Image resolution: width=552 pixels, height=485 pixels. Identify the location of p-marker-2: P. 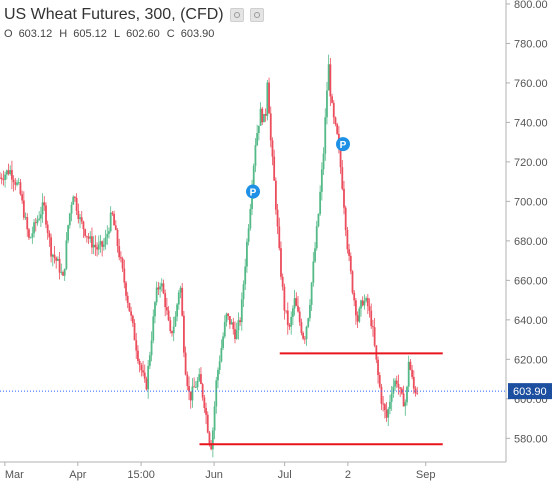
(343, 144).